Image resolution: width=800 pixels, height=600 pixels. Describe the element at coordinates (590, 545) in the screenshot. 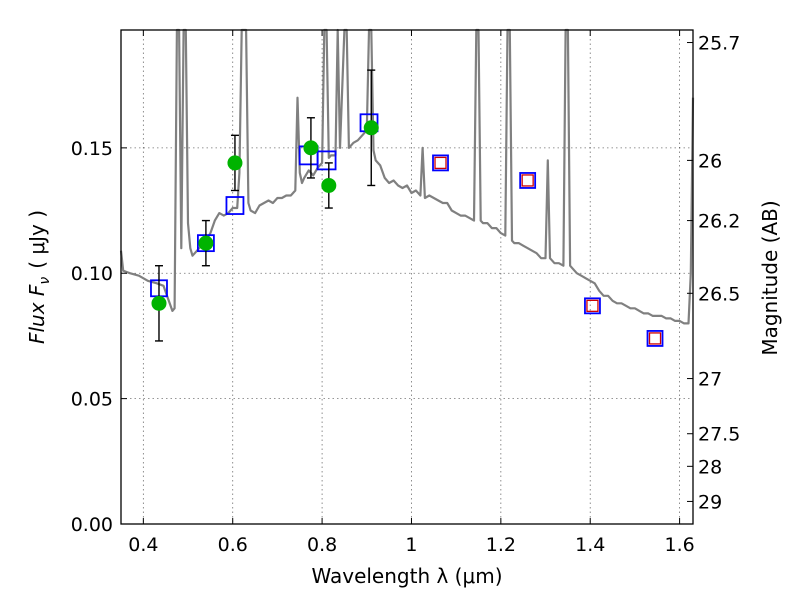

I see `x-tick-label: 1.4` at that location.